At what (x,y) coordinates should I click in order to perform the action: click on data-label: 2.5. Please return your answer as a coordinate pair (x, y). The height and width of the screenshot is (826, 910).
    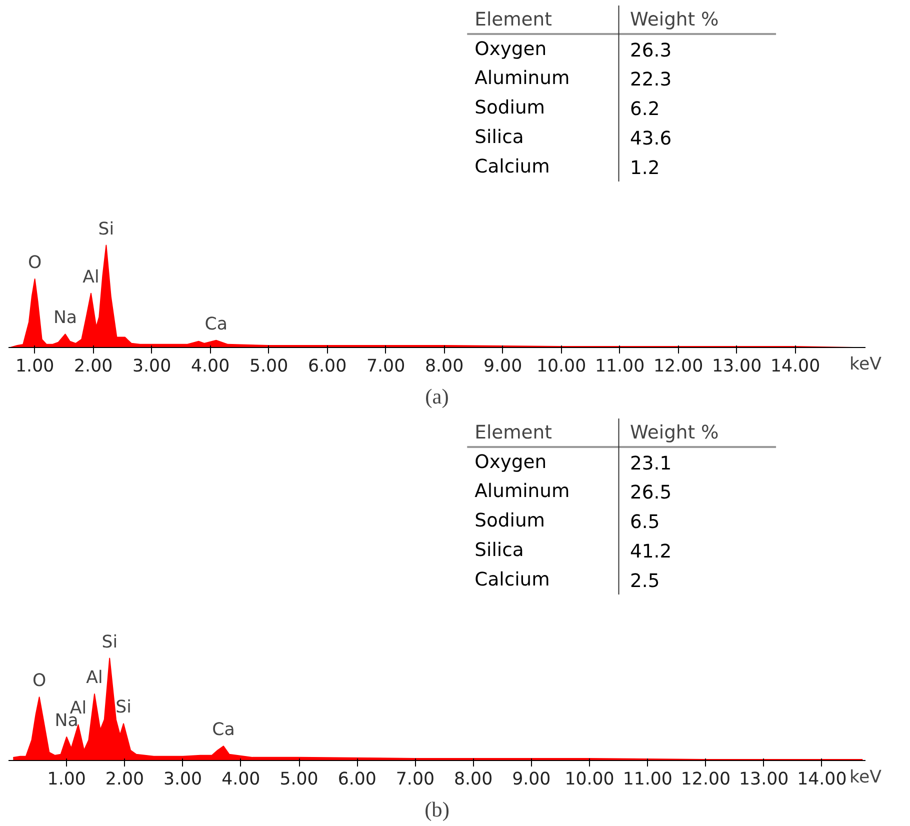
    Looking at the image, I should click on (645, 581).